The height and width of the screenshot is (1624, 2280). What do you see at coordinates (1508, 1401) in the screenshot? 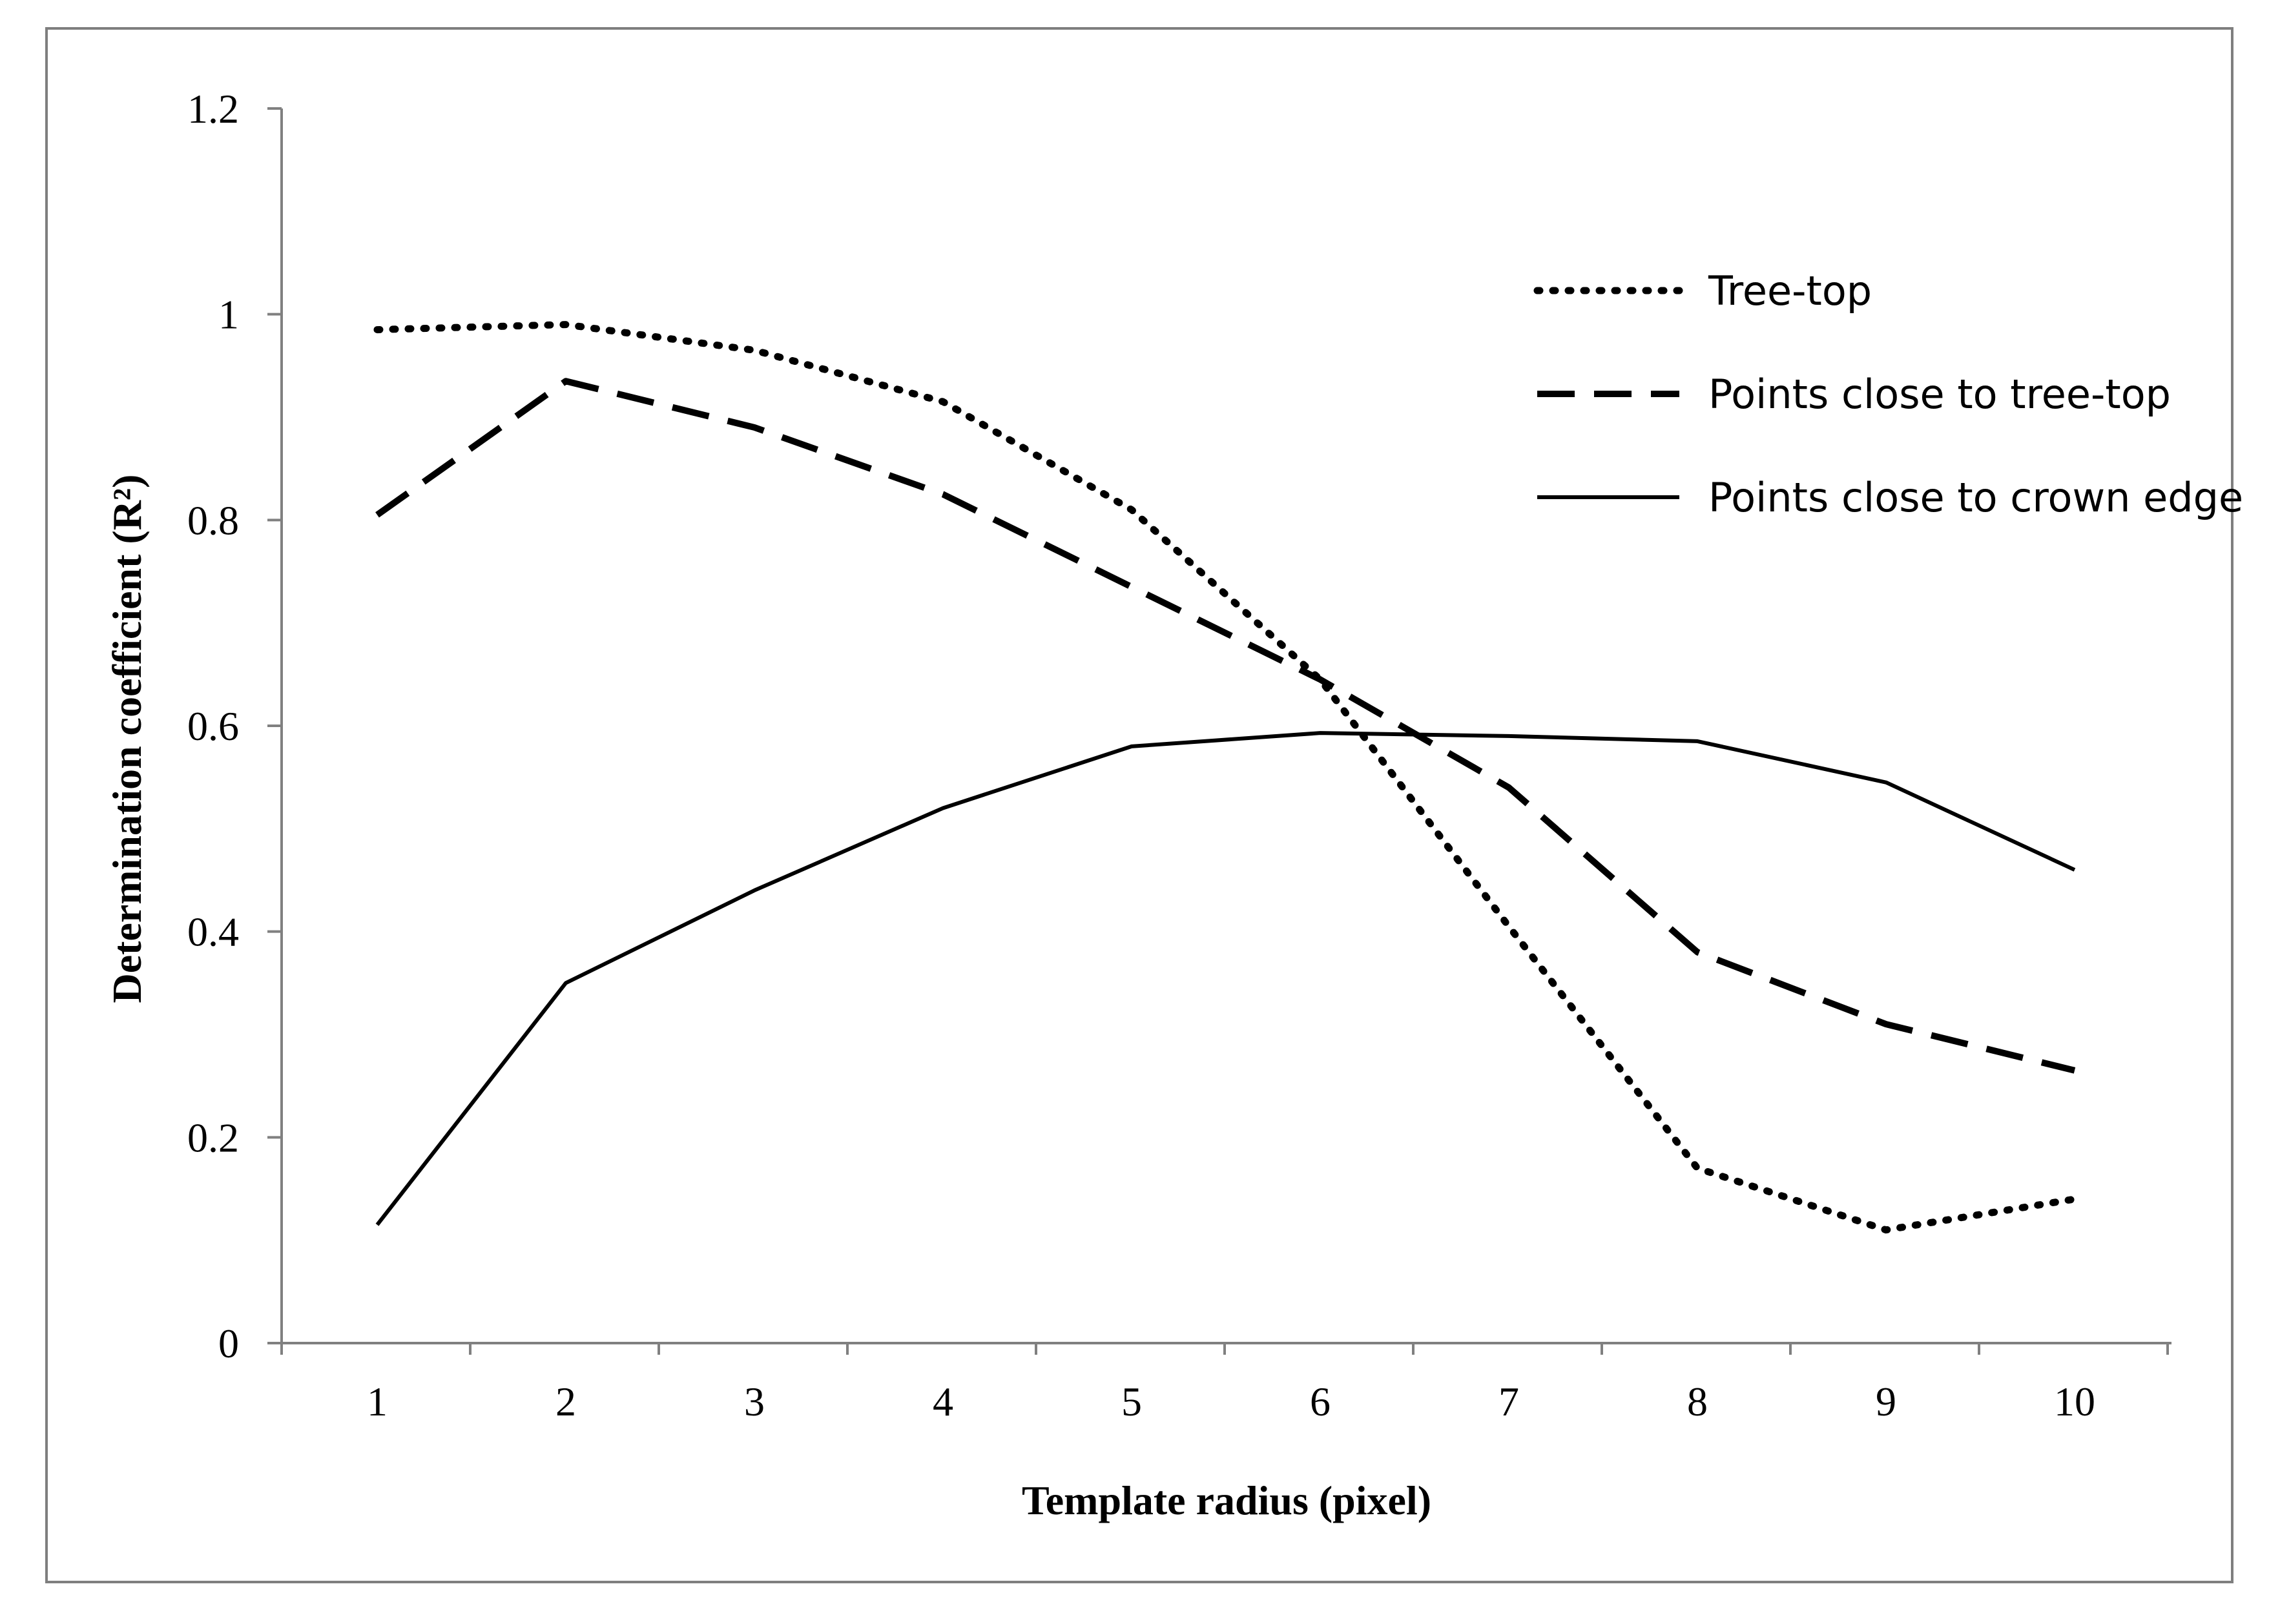
I see `x-tick-label: 7` at bounding box center [1508, 1401].